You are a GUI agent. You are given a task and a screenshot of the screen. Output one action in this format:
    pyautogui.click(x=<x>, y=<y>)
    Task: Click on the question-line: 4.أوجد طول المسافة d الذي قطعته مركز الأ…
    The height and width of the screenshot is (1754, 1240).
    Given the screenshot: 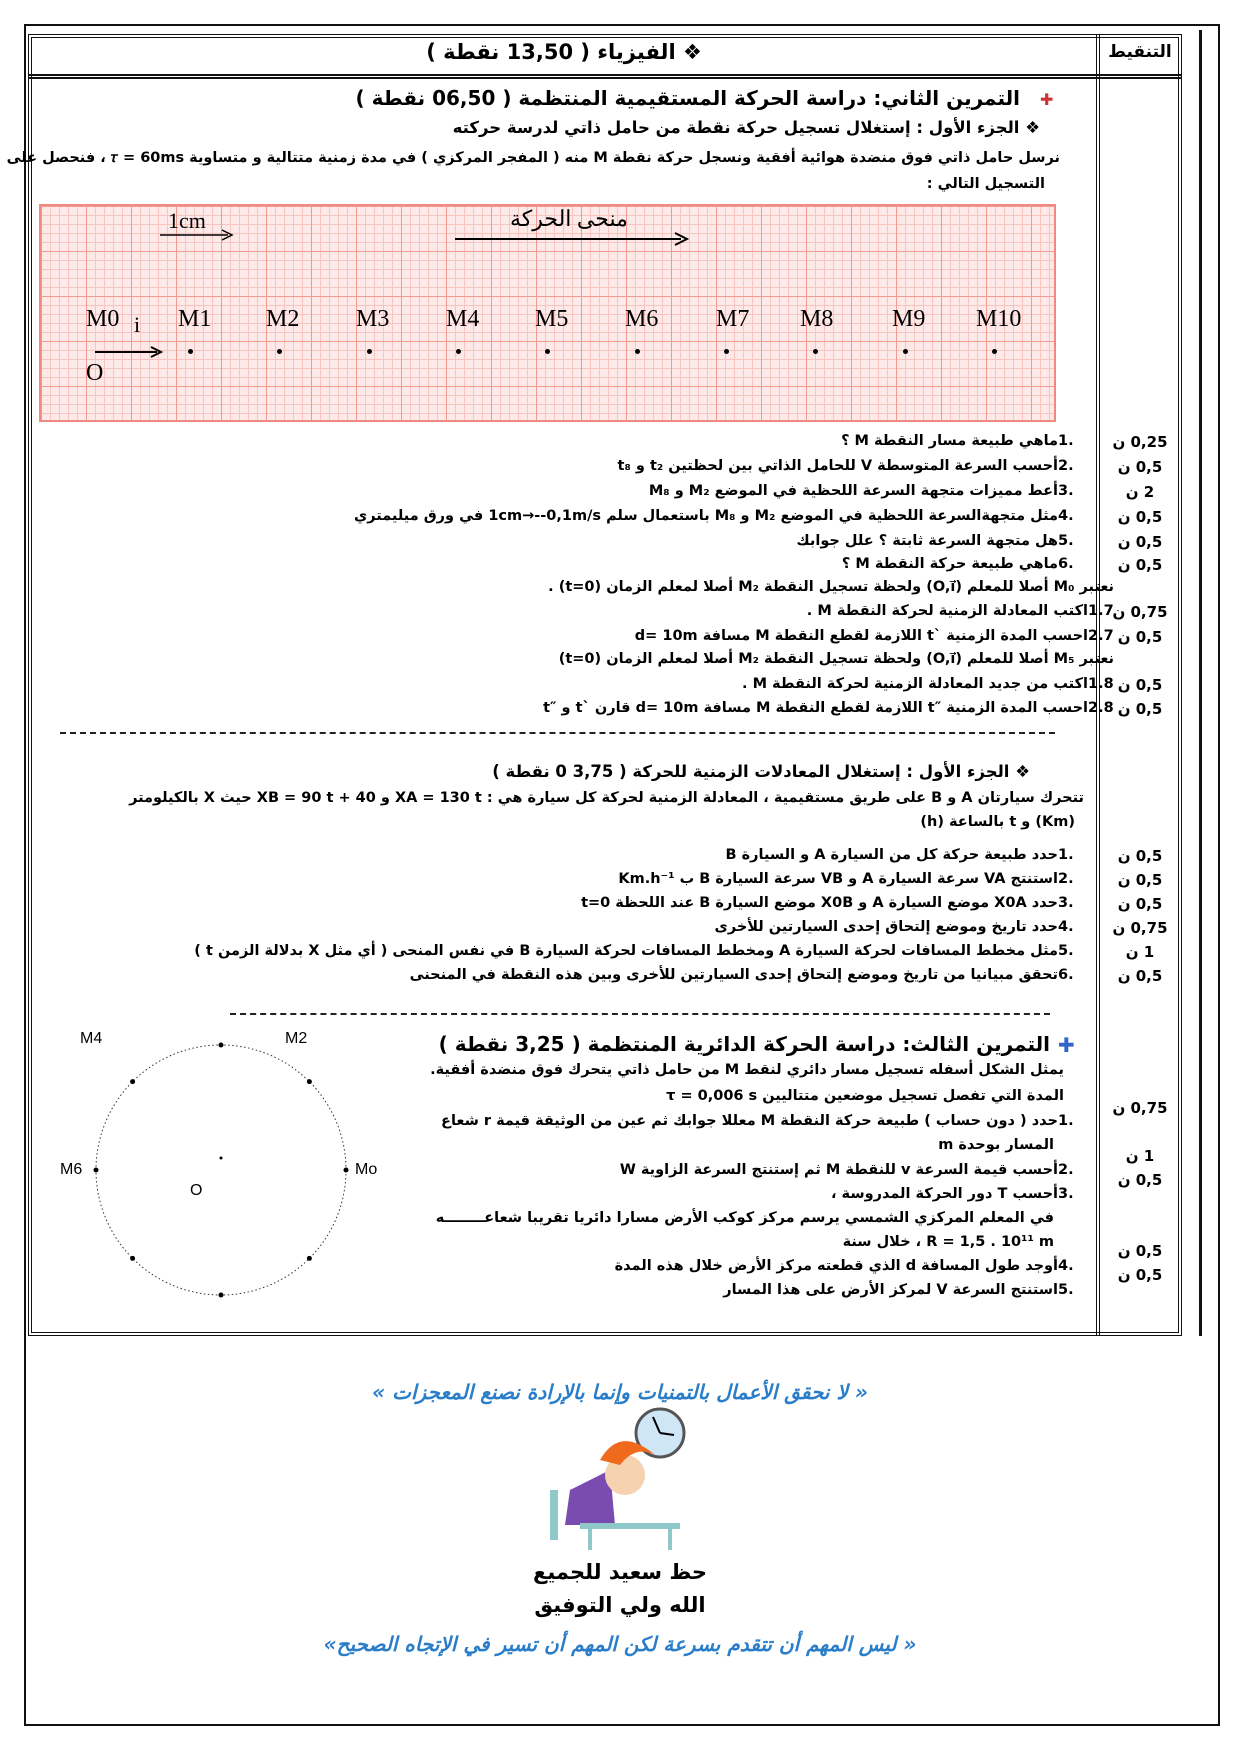 What is the action you would take?
    pyautogui.click(x=849, y=1266)
    